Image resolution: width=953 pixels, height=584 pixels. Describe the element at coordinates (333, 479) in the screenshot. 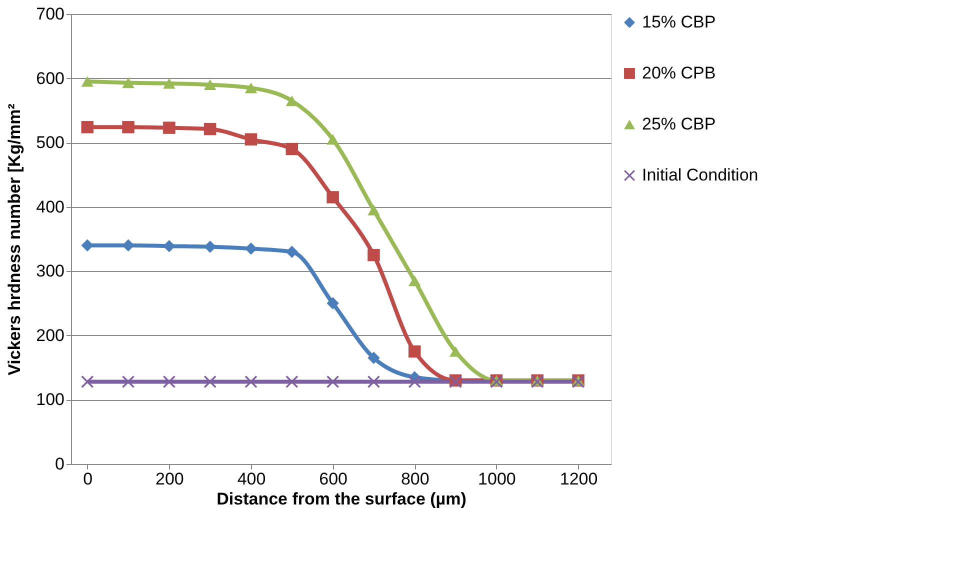

I see `x-tick-label: 600` at that location.